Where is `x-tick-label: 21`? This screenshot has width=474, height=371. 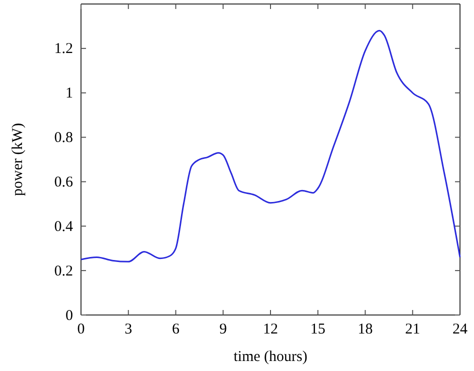 x-tick-label: 21 is located at coordinates (412, 330).